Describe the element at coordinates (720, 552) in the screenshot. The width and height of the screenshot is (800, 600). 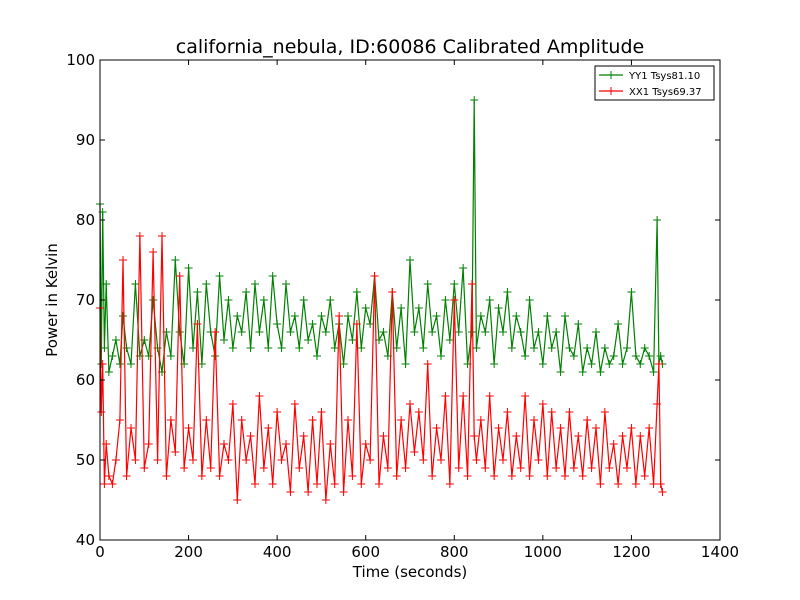
I see `x-tick-label: 1400` at that location.